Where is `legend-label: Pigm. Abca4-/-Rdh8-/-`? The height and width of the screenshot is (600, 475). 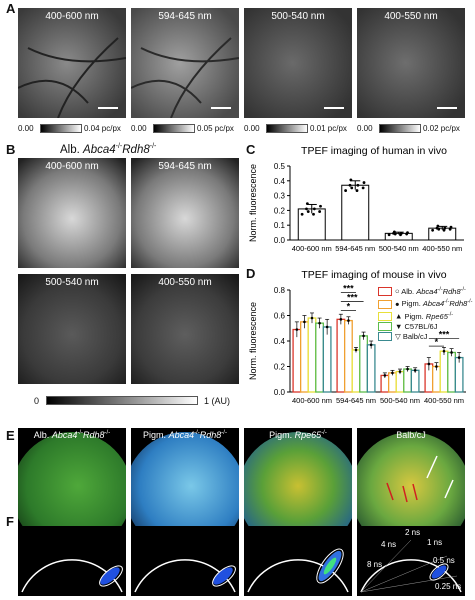 legend-label: Pigm. Abca4-/-Rdh8-/- is located at coordinates (437, 303).